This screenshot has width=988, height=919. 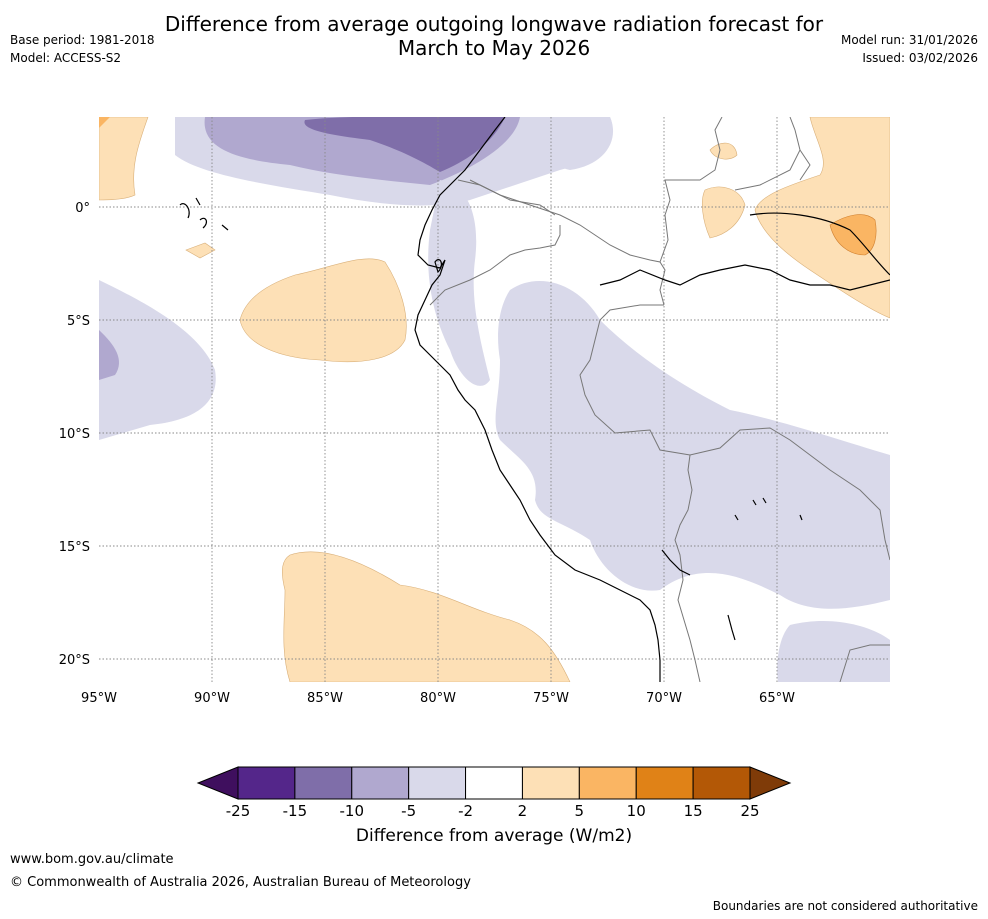 What do you see at coordinates (523, 811) in the screenshot?
I see `colorbar-tick-label: 2` at bounding box center [523, 811].